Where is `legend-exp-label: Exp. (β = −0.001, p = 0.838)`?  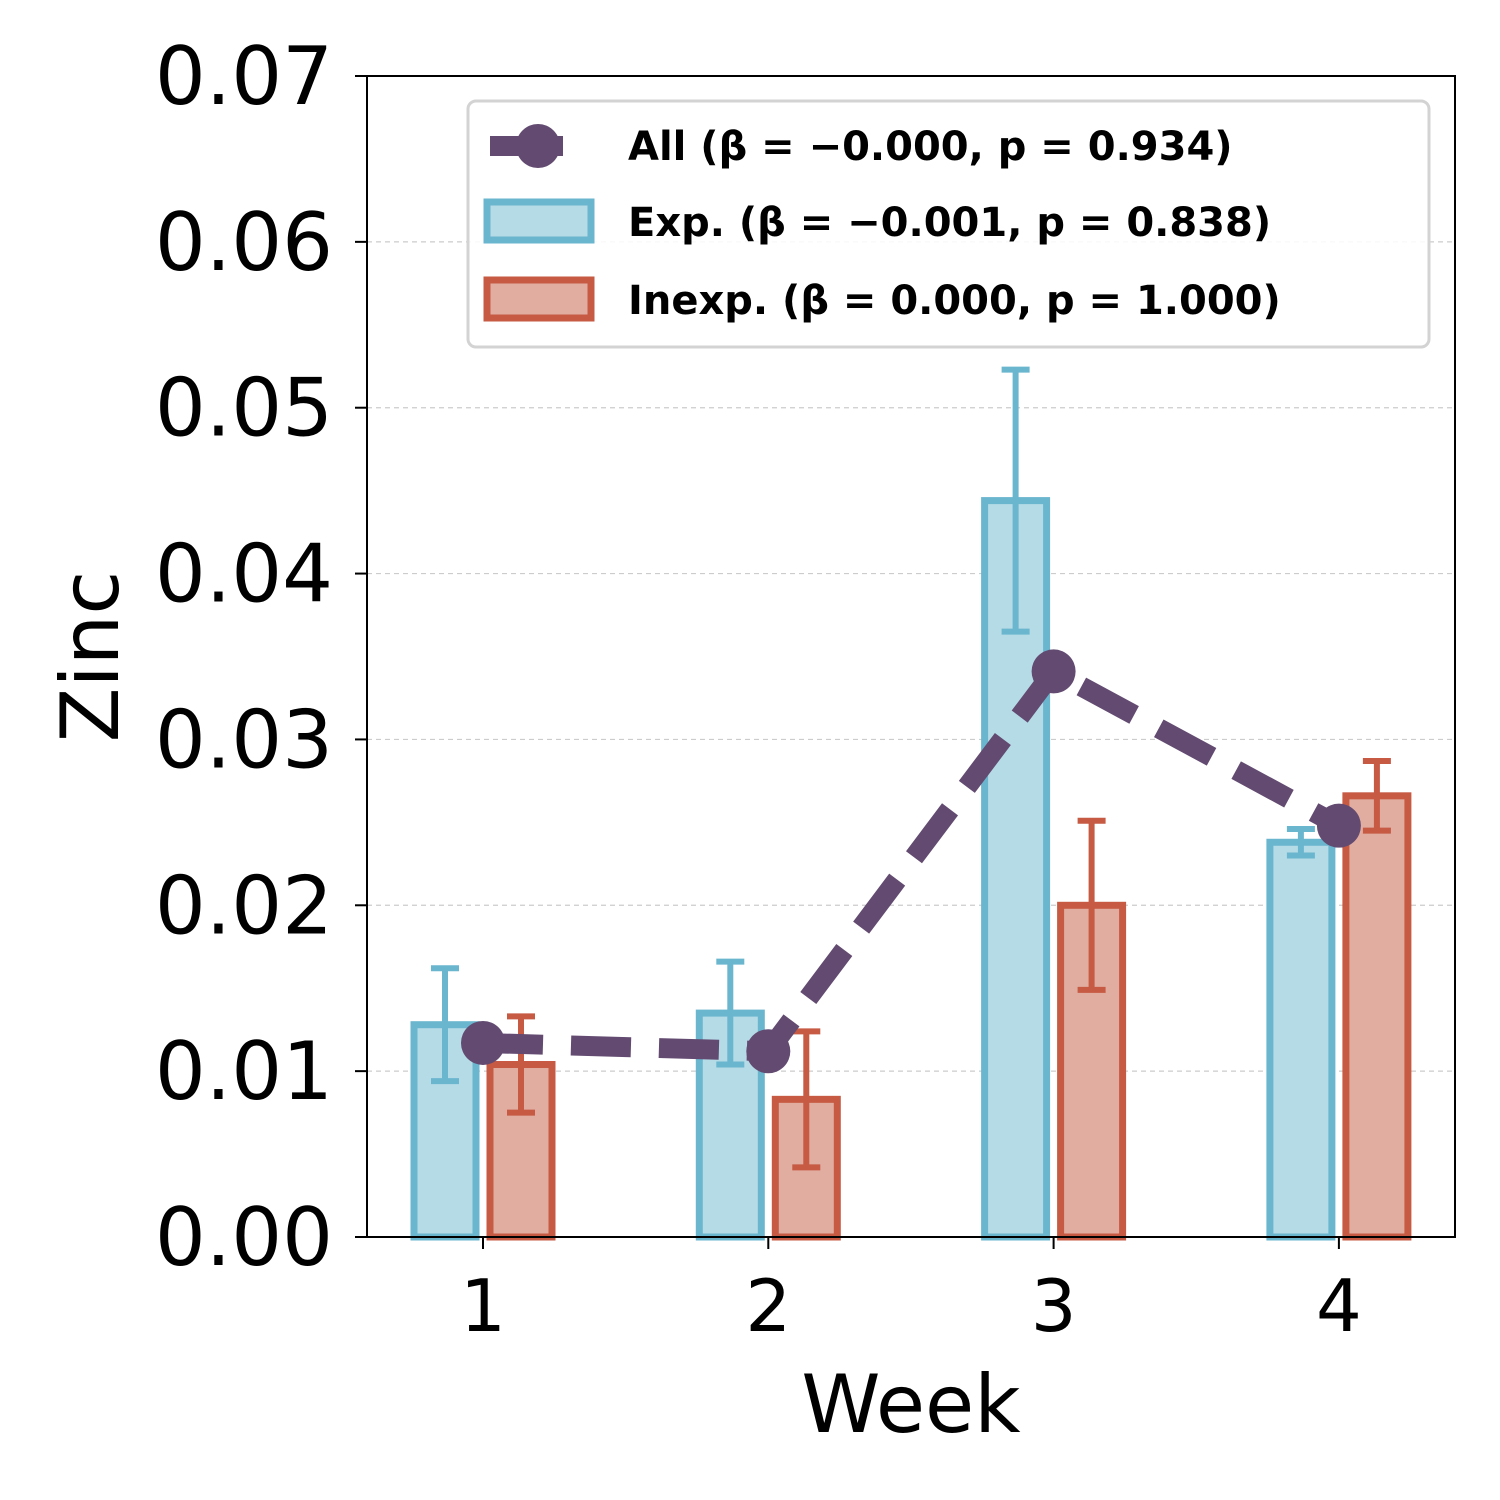
legend-exp-label: Exp. (β = −0.001, p = 0.838) is located at coordinates (949, 223).